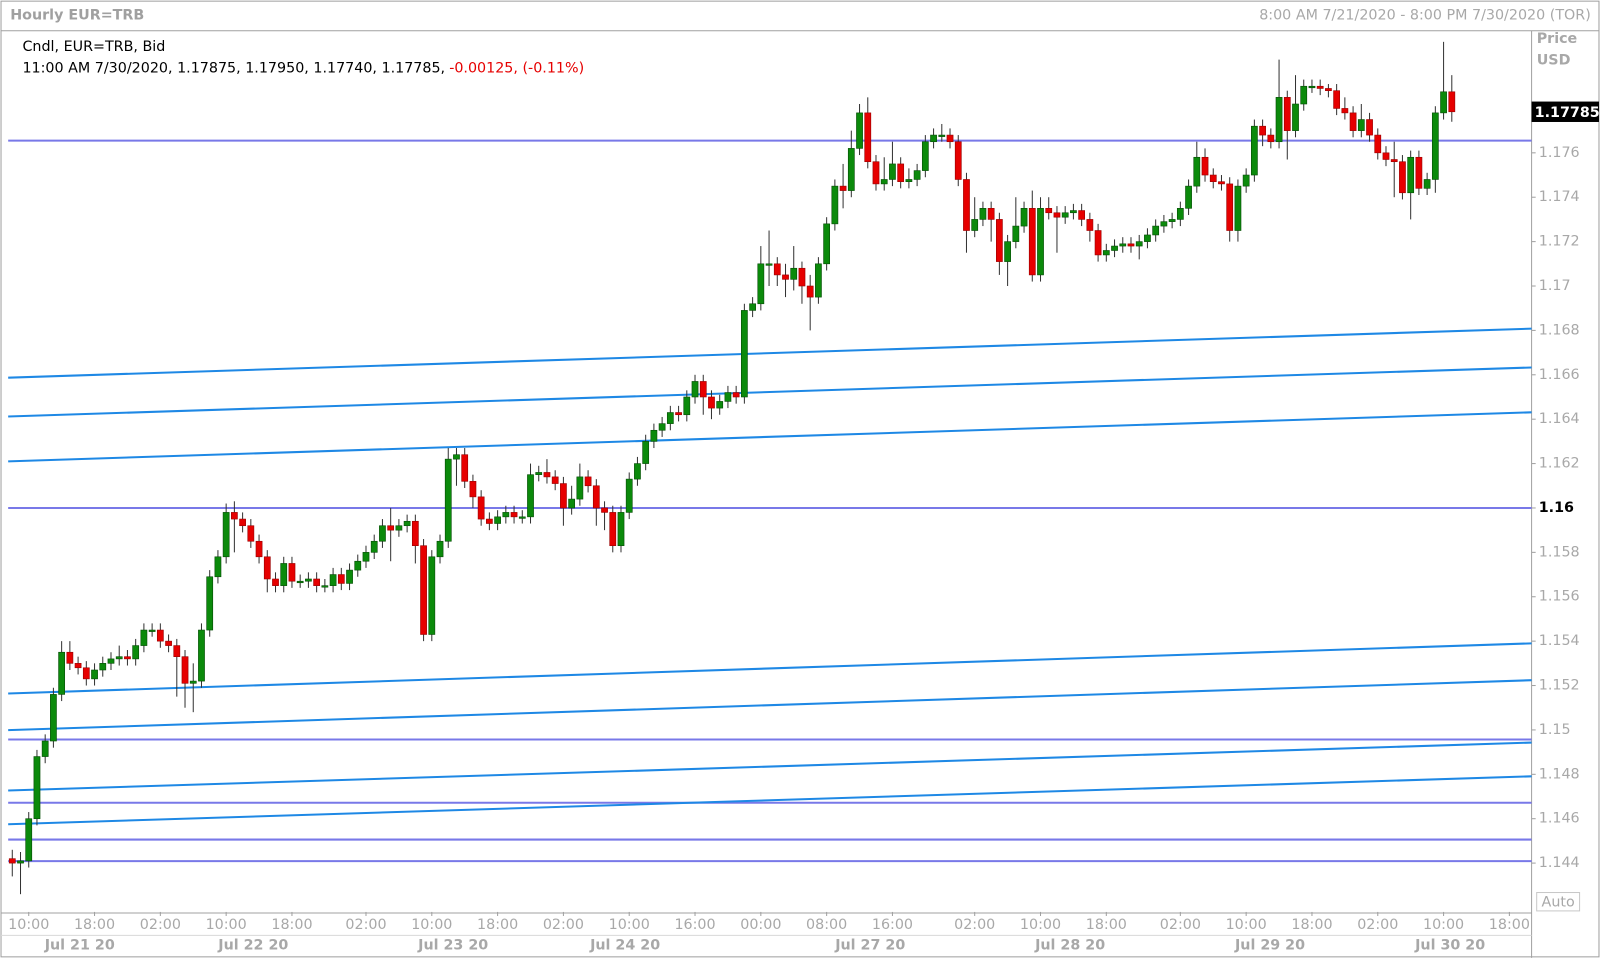 This screenshot has height=958, width=1600. I want to click on date-label: Jul 24 20, so click(624, 946).